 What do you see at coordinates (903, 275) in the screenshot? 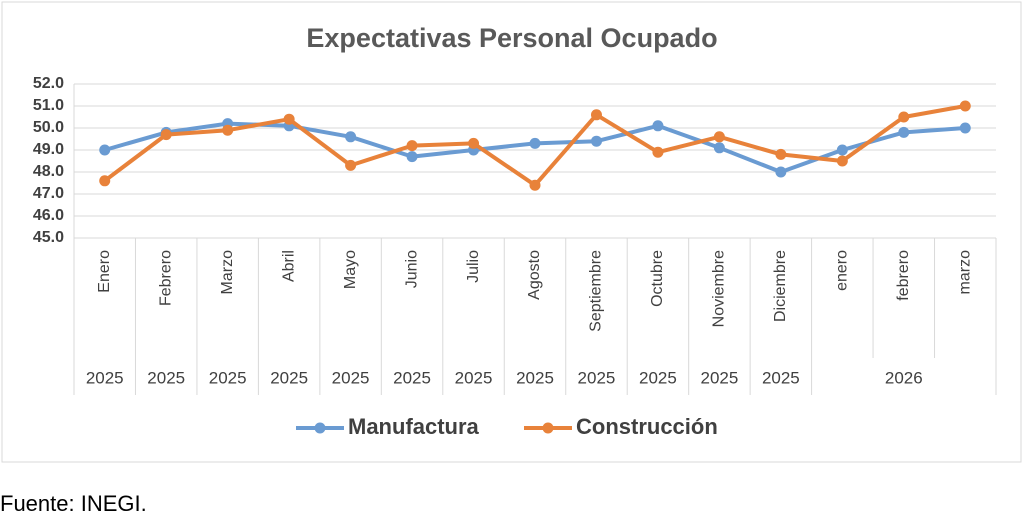
I see `x-tick-label: febrero` at bounding box center [903, 275].